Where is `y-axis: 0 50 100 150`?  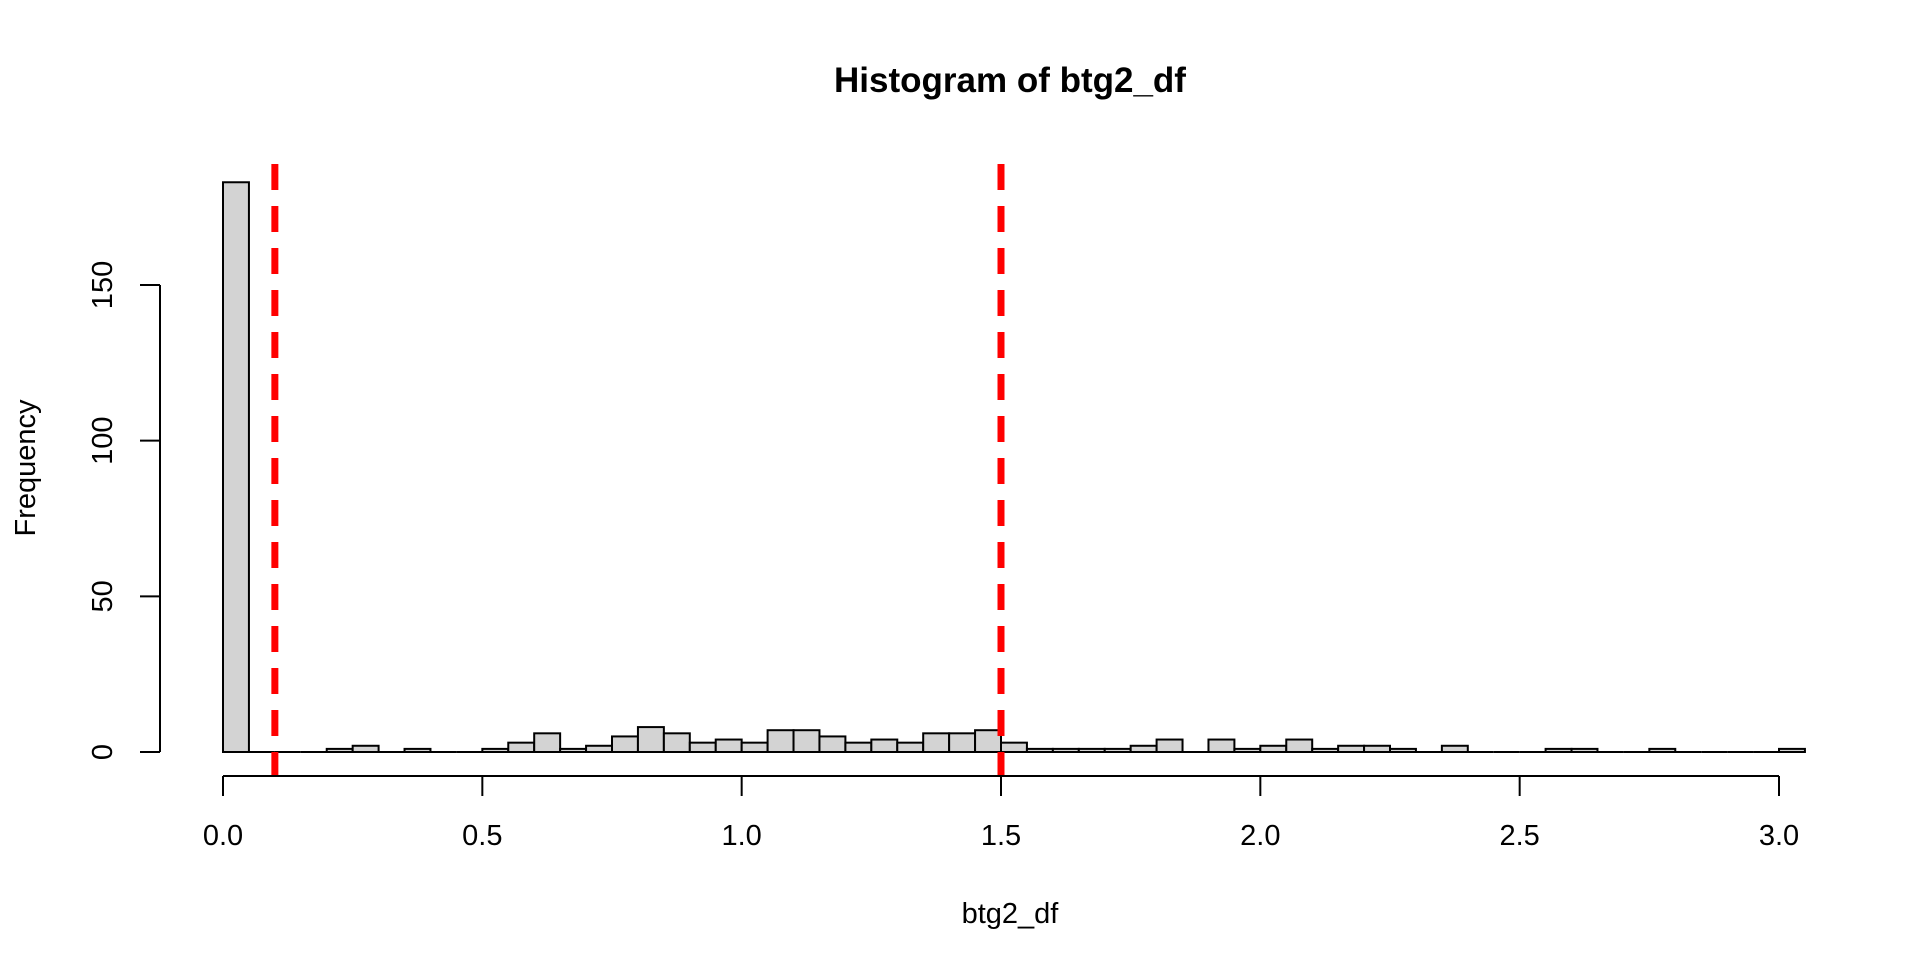
y-axis: 0 50 100 150 is located at coordinates (124, 510).